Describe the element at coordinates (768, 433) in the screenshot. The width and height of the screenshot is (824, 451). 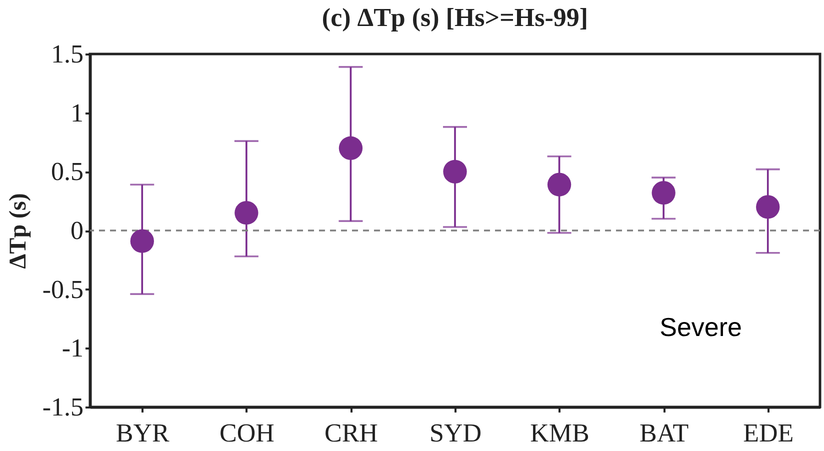
I see `x-tick-label: EDE` at that location.